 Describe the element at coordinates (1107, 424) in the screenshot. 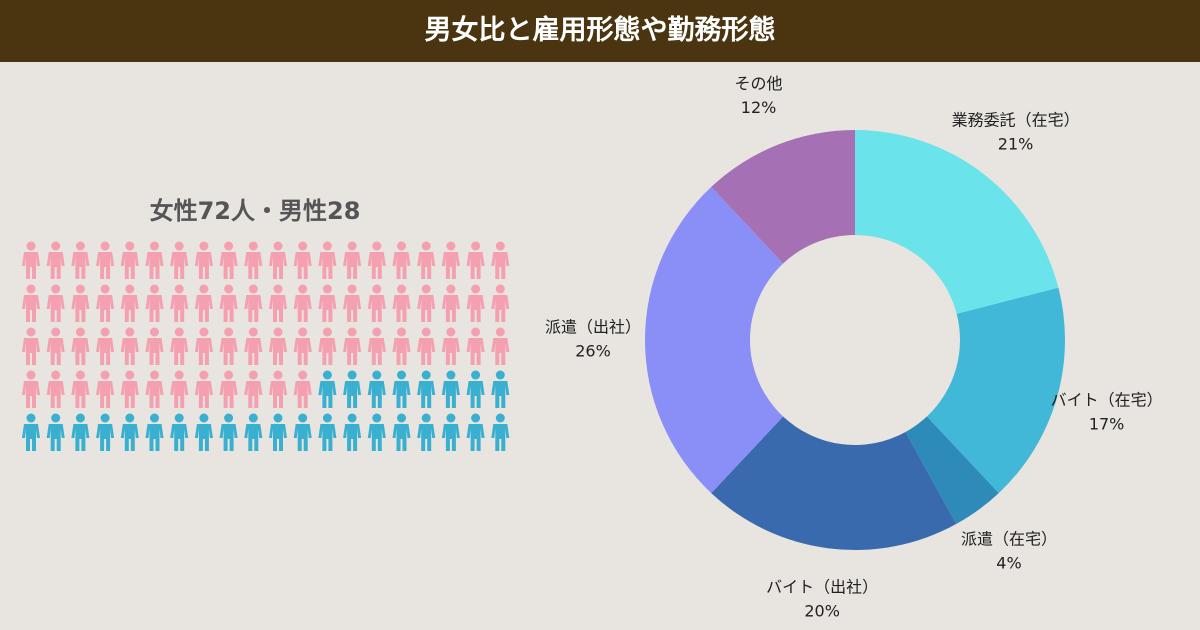

I see `slice-value-label: 17%` at that location.